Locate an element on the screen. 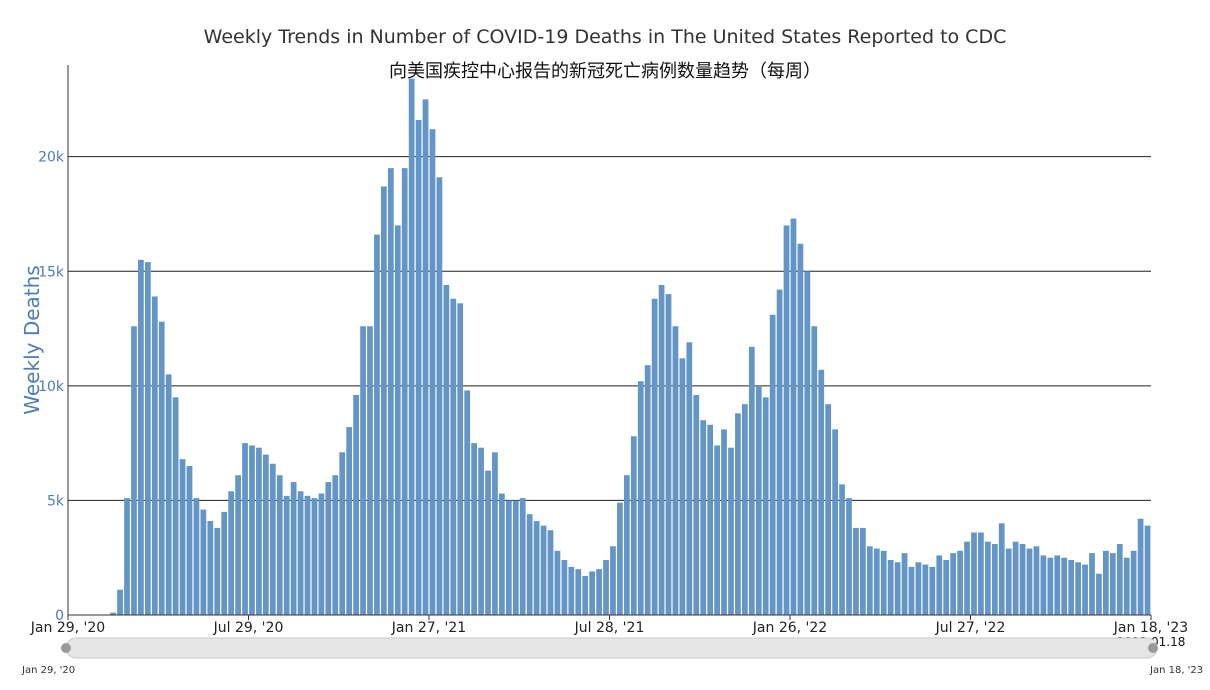 The image size is (1210, 690). x-tick-label: Jan 29, '20 is located at coordinates (67, 628).